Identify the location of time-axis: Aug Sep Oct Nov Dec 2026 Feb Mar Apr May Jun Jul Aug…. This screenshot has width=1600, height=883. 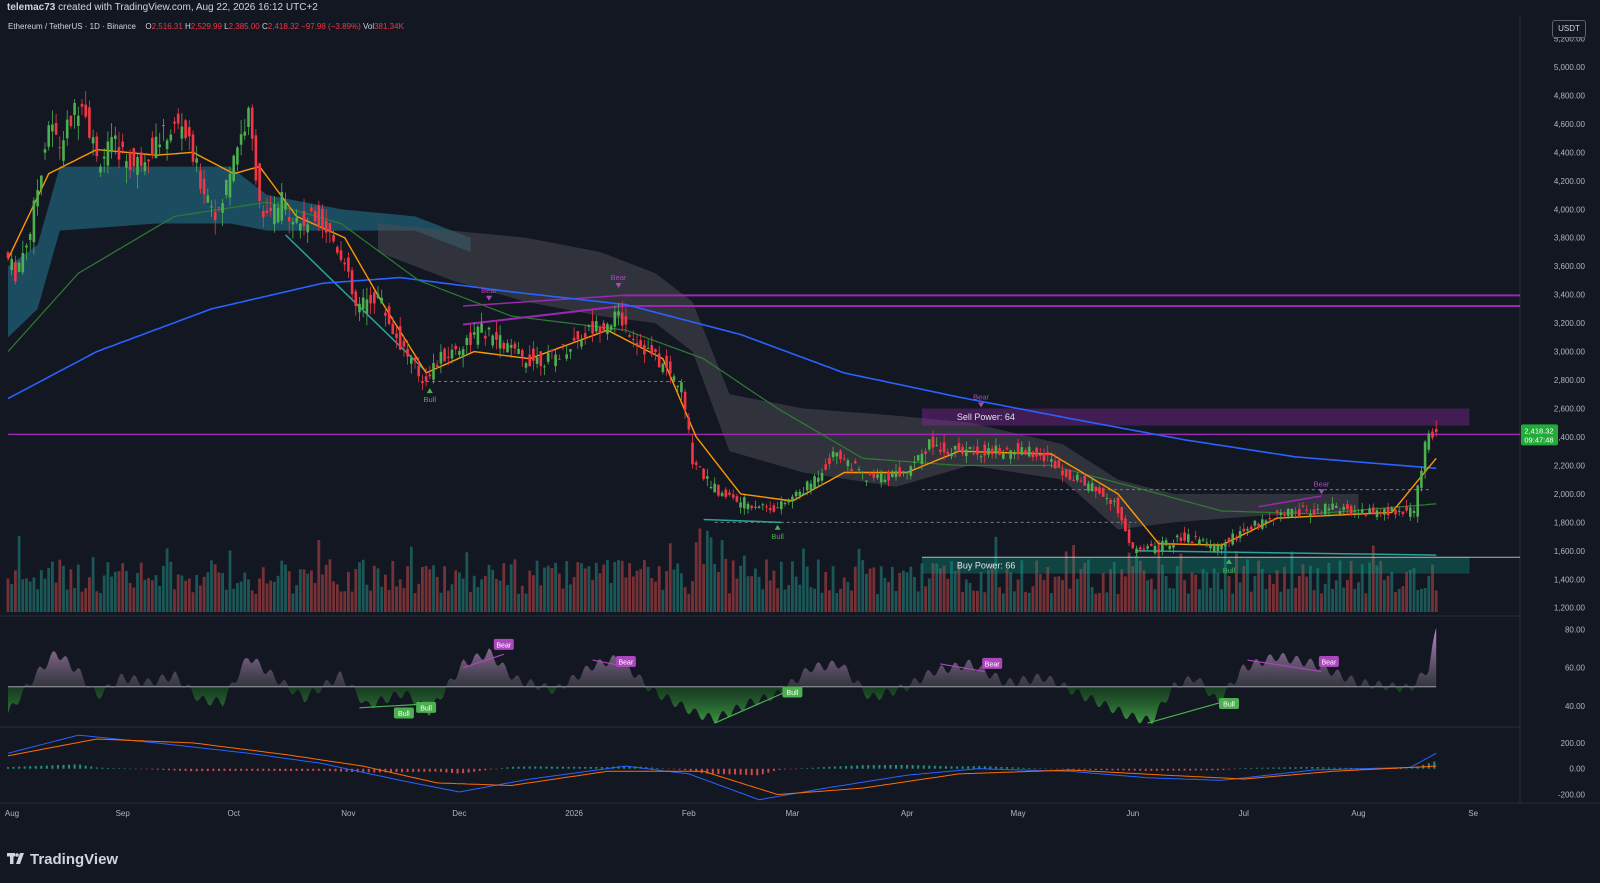
(742, 813).